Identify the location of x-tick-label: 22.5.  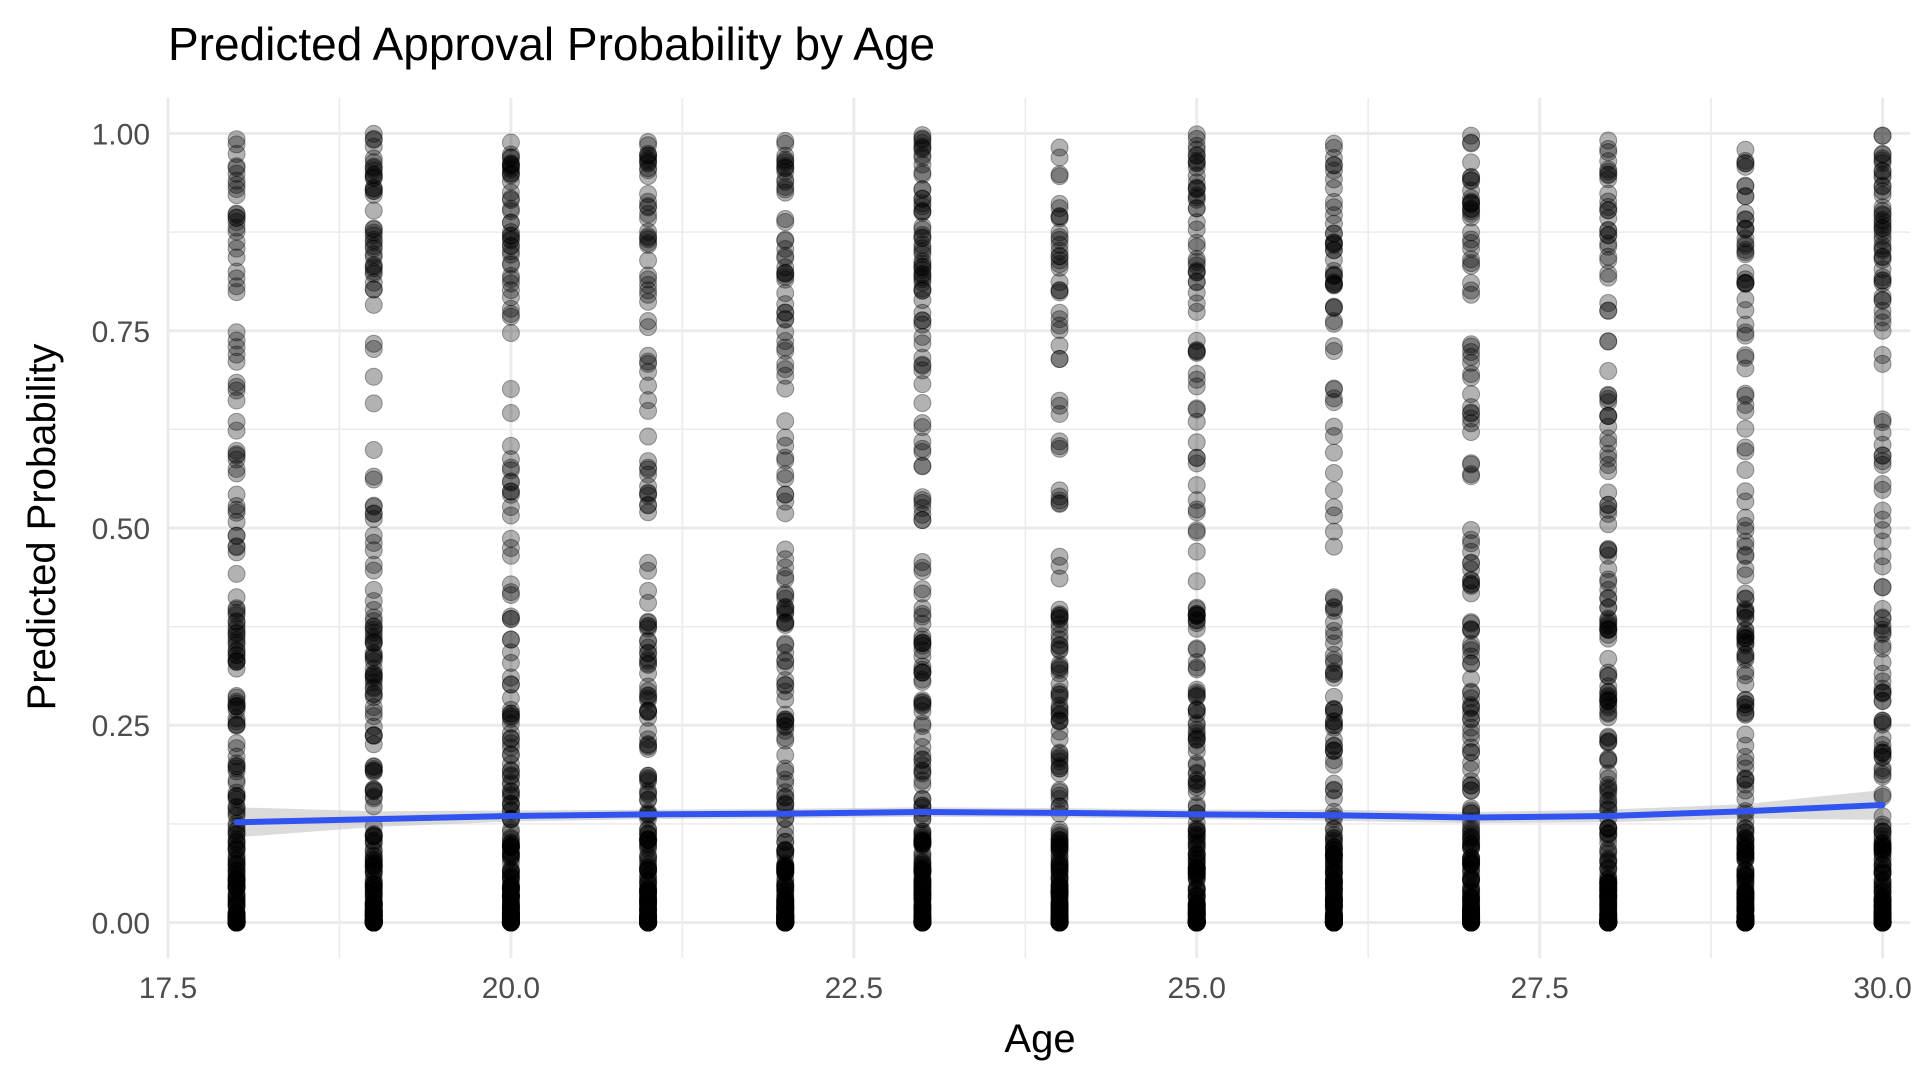
(854, 988).